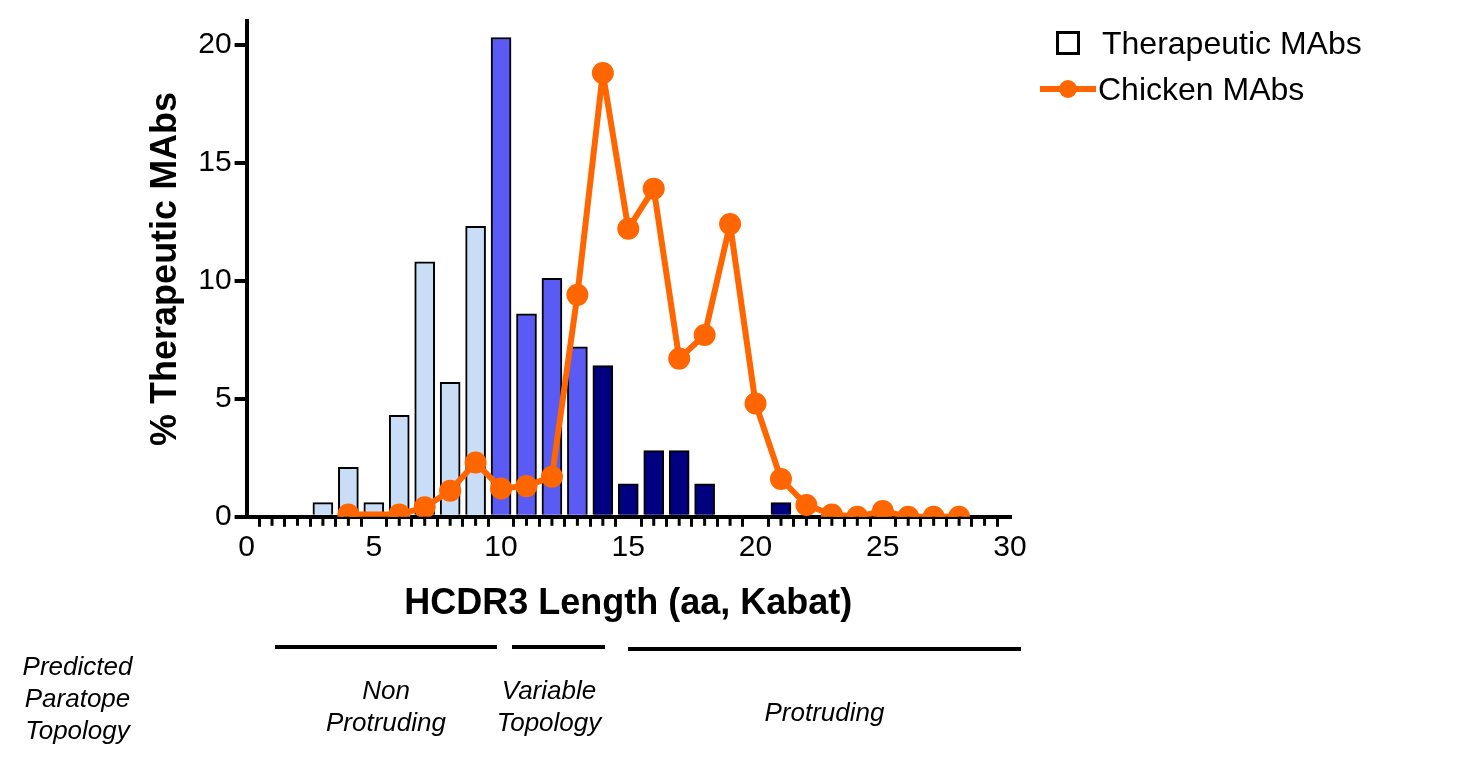  I want to click on y-tick-label: 15, so click(215, 160).